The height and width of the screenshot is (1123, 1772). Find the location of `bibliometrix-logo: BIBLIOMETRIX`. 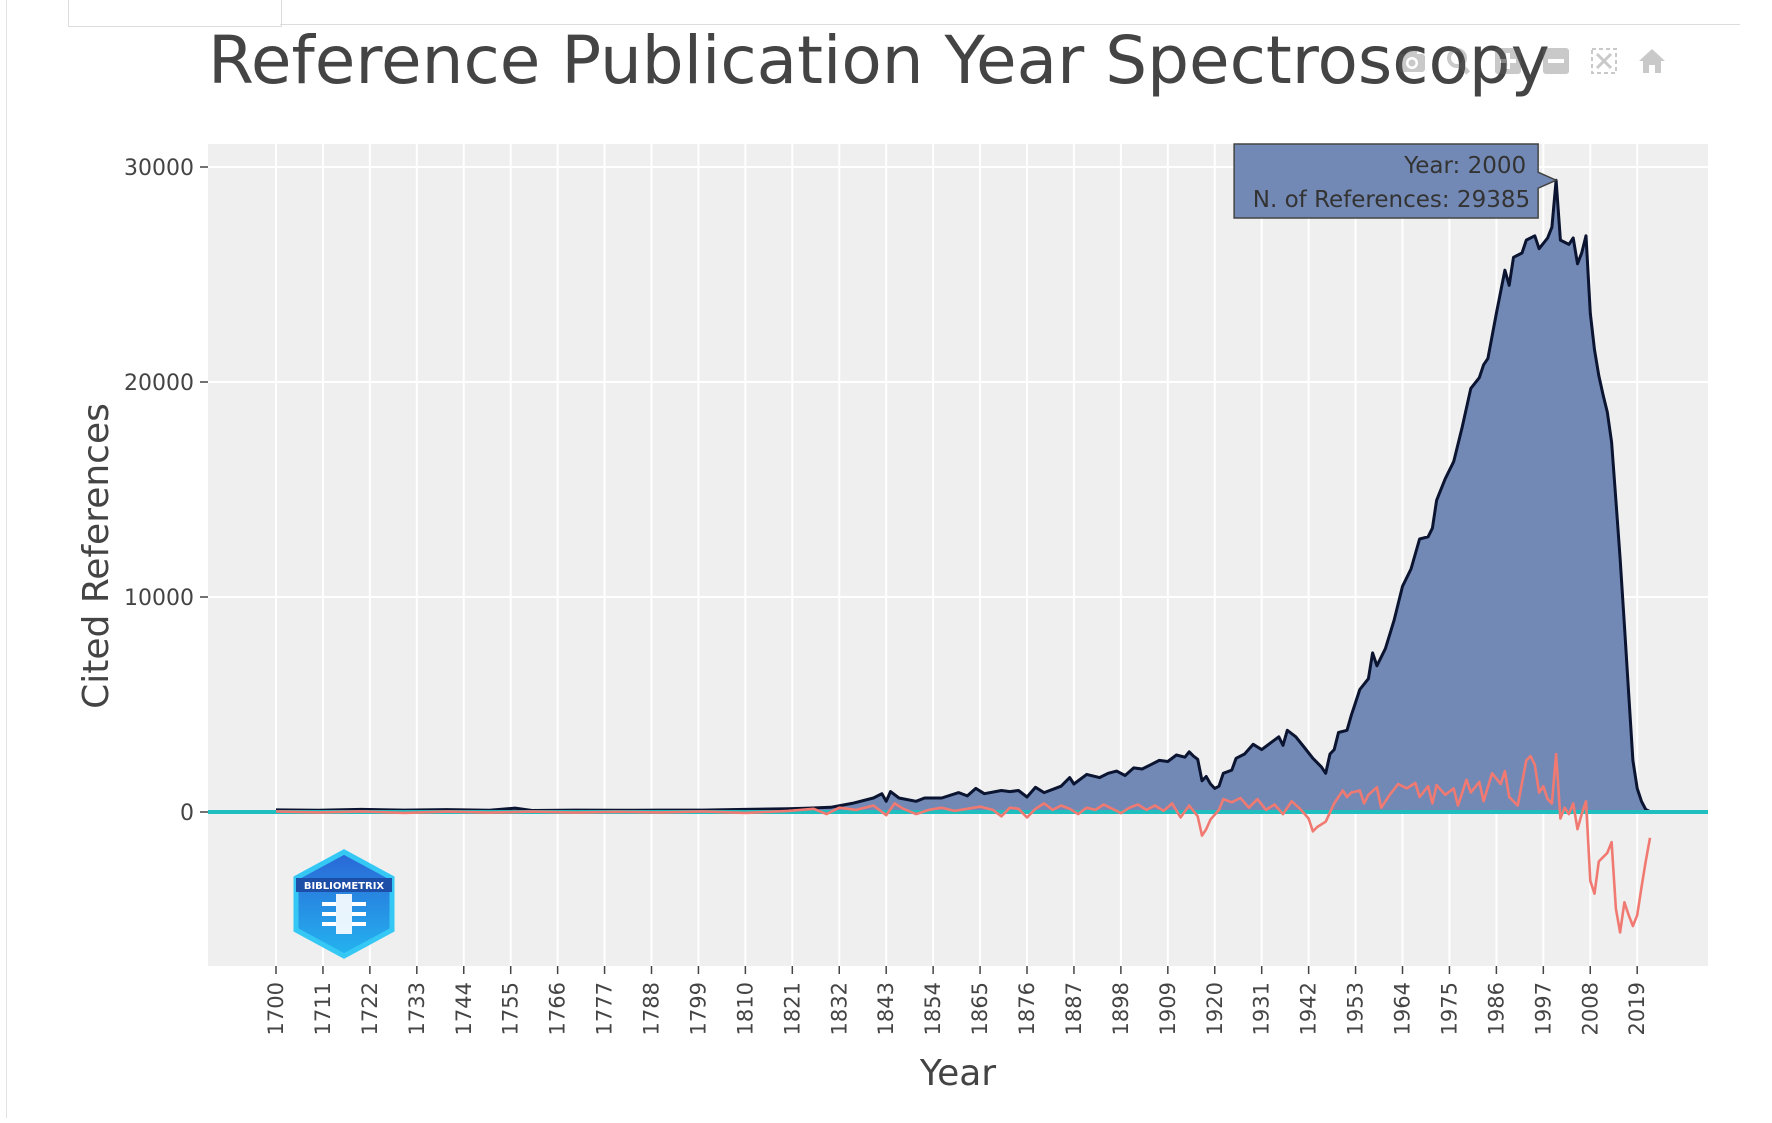

bibliometrix-logo: BIBLIOMETRIX is located at coordinates (344, 906).